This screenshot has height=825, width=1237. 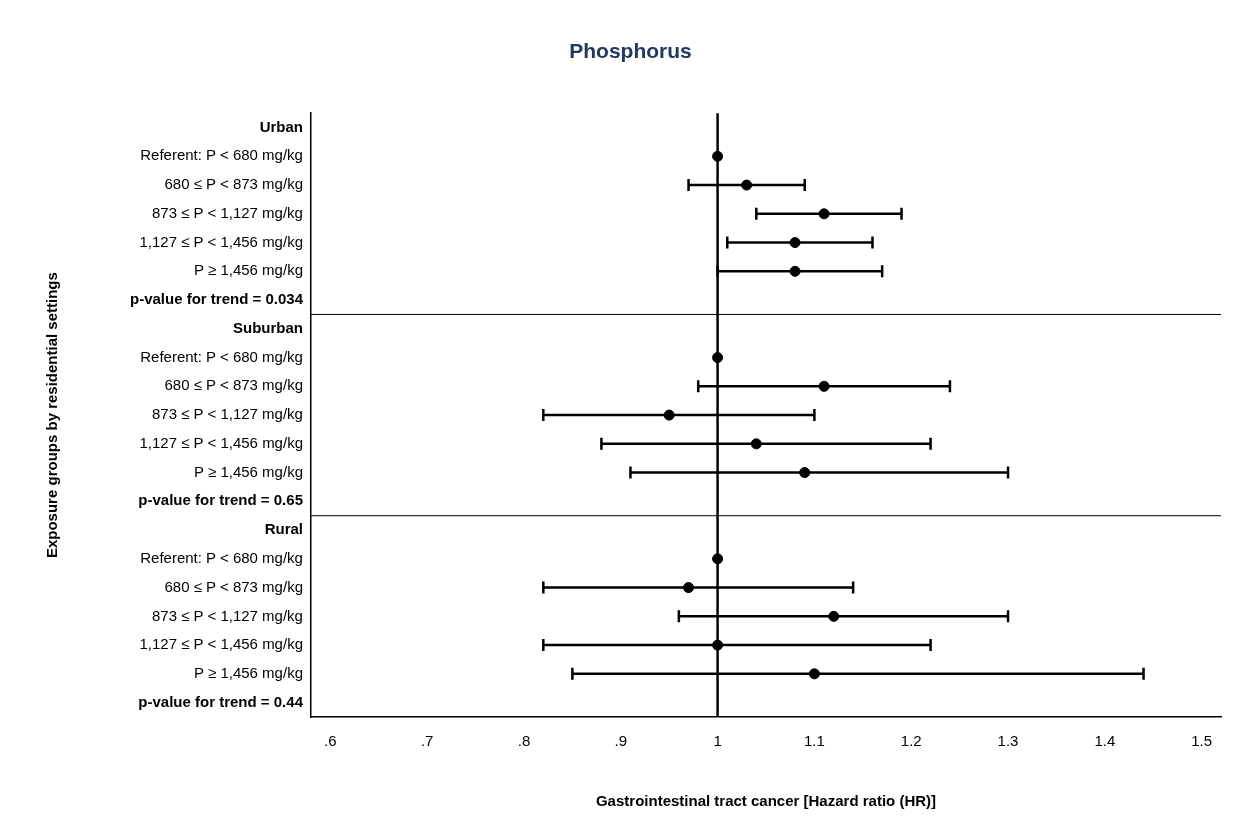 What do you see at coordinates (717, 741) in the screenshot?
I see `x-tick-label: 1` at bounding box center [717, 741].